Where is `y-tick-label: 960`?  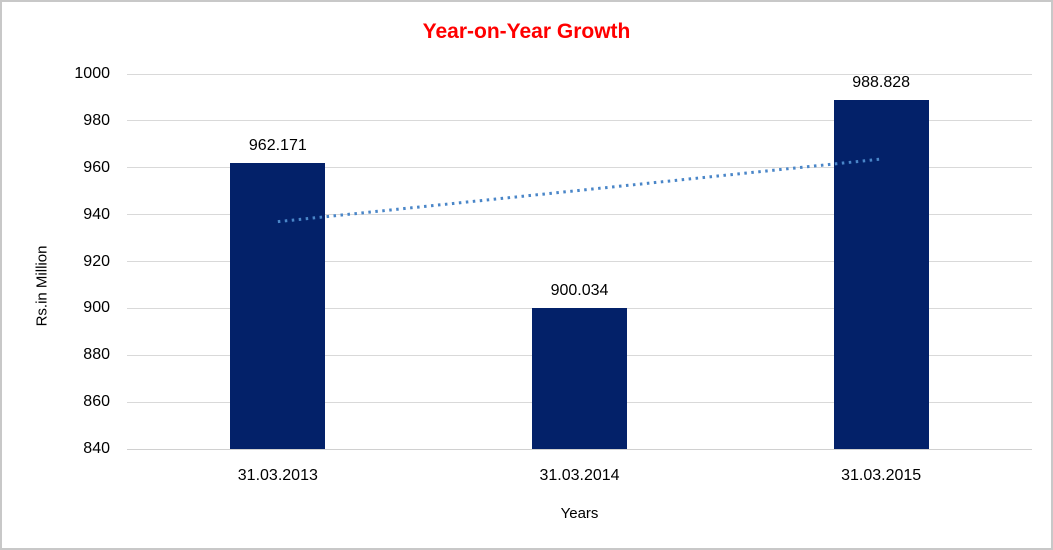 y-tick-label: 960 is located at coordinates (96, 167).